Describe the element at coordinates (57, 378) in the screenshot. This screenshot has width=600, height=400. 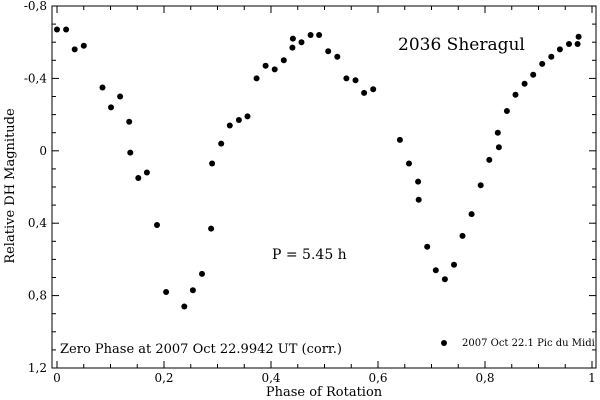
I see `x-tick-label: 0` at that location.